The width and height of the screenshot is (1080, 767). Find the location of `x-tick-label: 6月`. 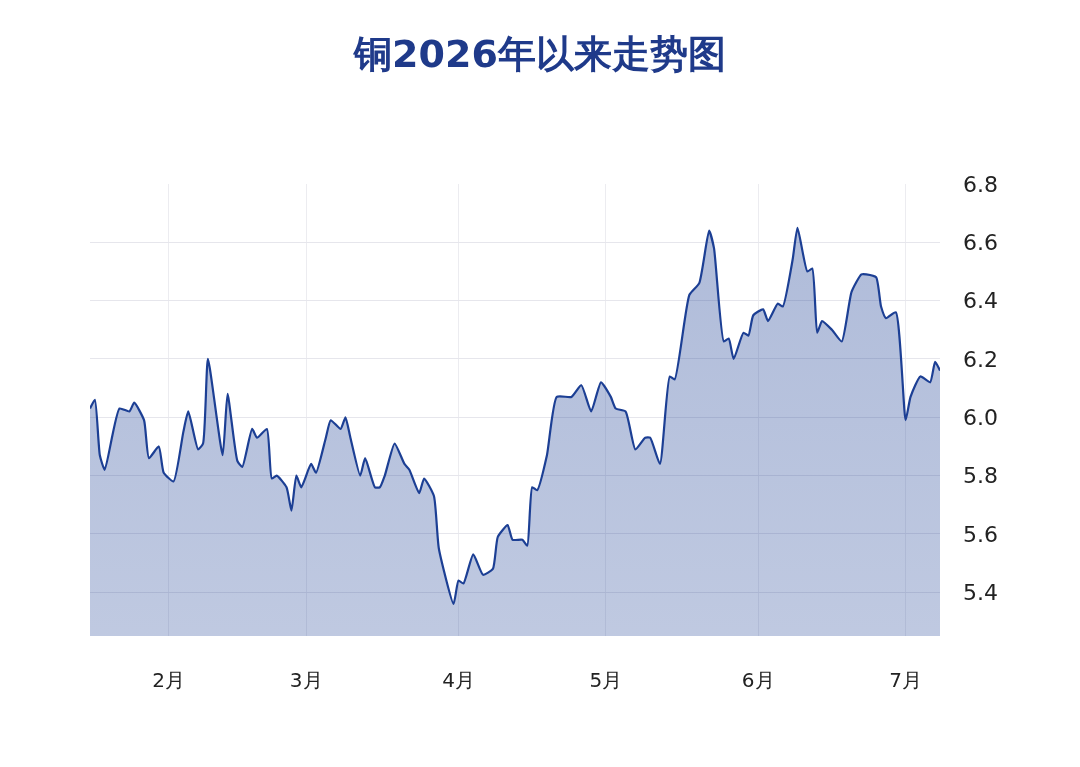

x-tick-label: 6月 is located at coordinates (758, 680).